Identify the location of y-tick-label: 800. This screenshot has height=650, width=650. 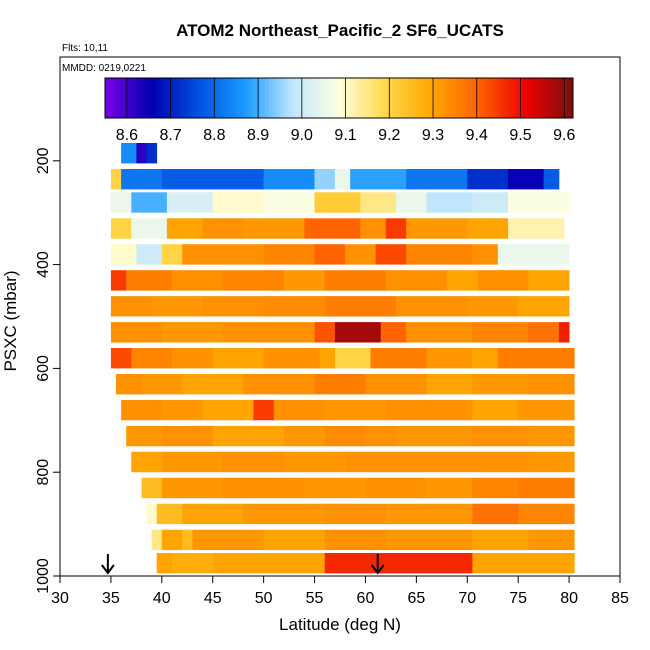
(43, 472).